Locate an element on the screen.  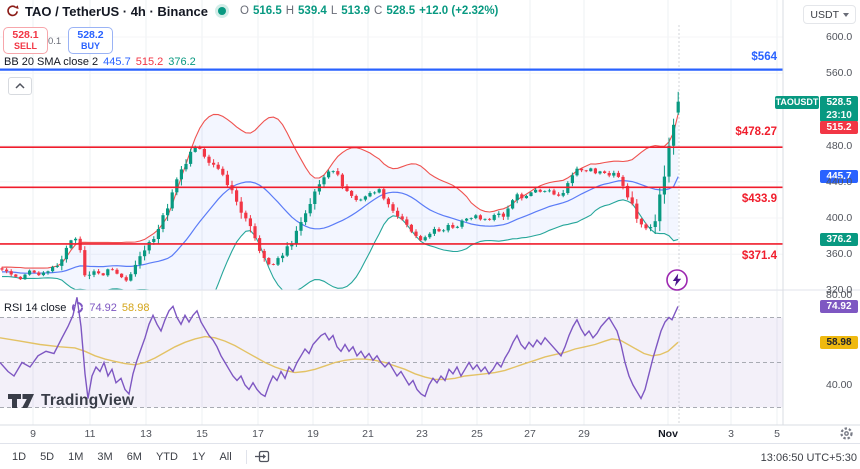
price-axis-currency-selector: USDT is located at coordinates (829, 14).